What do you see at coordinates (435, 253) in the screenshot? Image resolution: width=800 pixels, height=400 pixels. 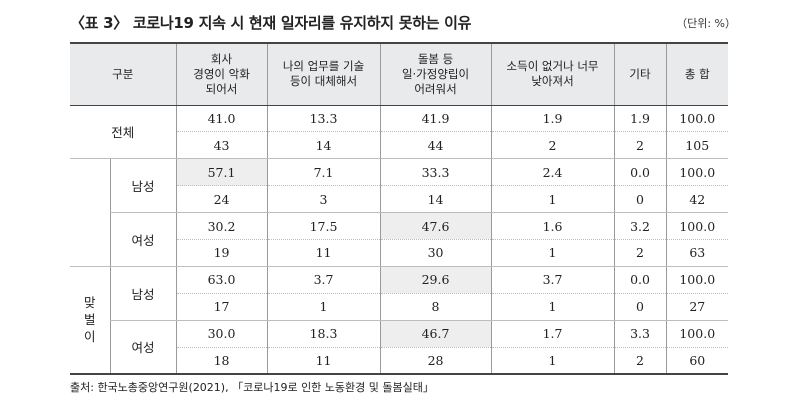 I see `table-cell: 30` at bounding box center [435, 253].